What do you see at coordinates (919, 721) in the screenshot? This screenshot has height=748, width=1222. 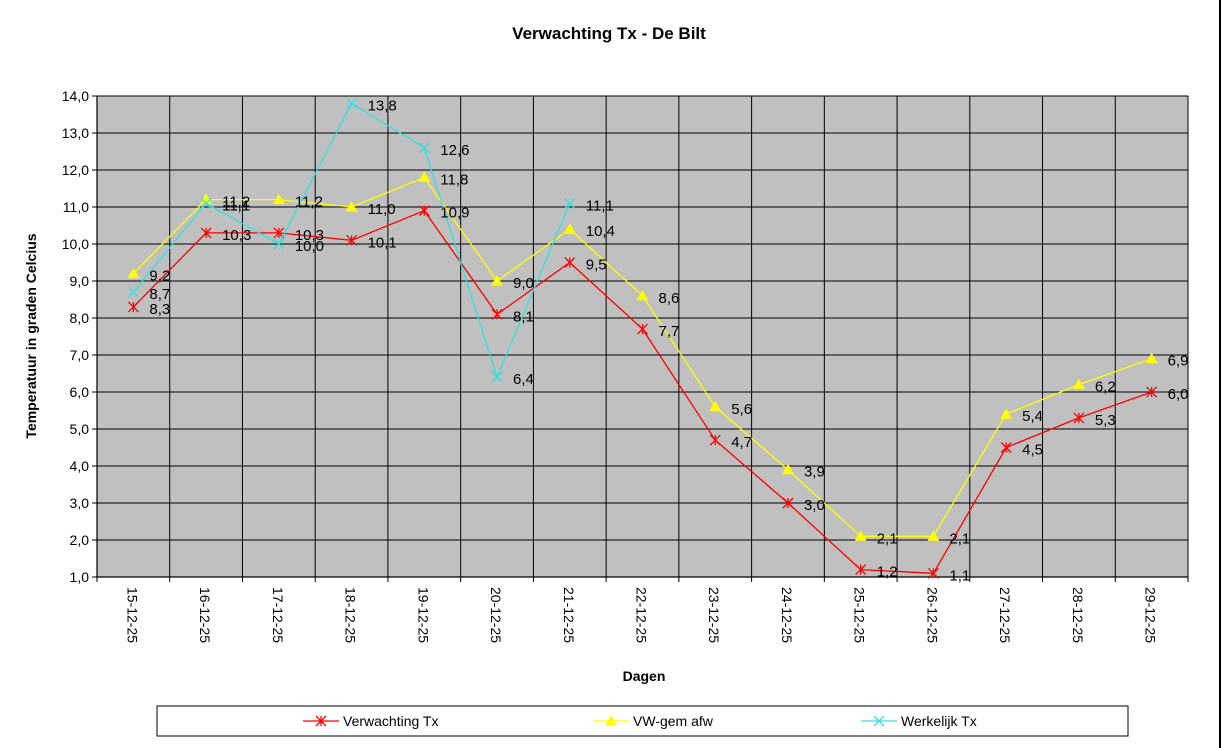 I see `legend-item-werkelijk-tx: Werkelijk Tx` at bounding box center [919, 721].